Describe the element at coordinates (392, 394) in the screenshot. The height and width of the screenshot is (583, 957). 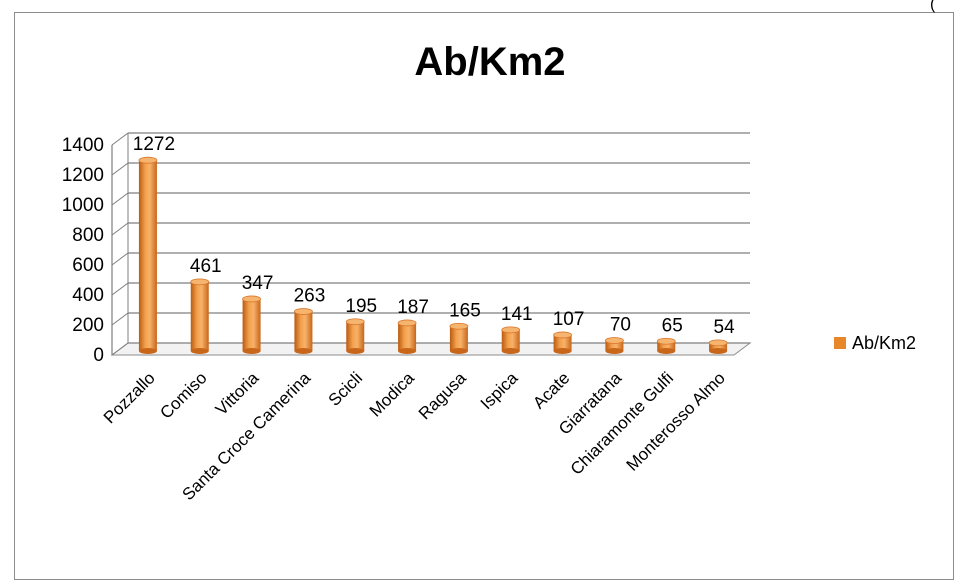
I see `x-tick-label: Modica` at that location.